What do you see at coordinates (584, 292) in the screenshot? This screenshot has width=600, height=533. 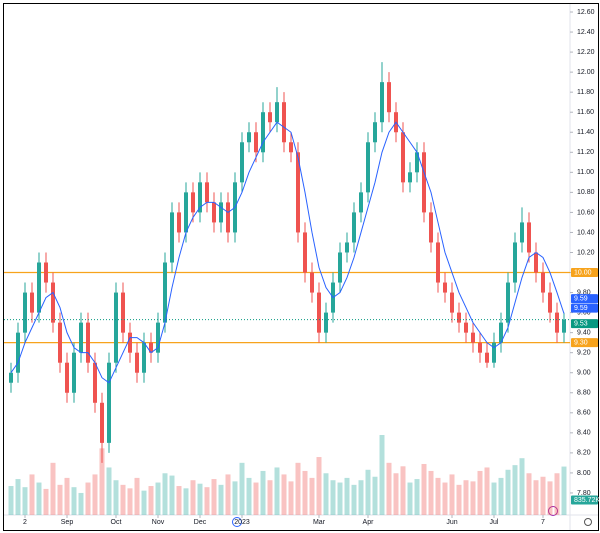 I see `y-tick-label: 9.80` at bounding box center [584, 292].